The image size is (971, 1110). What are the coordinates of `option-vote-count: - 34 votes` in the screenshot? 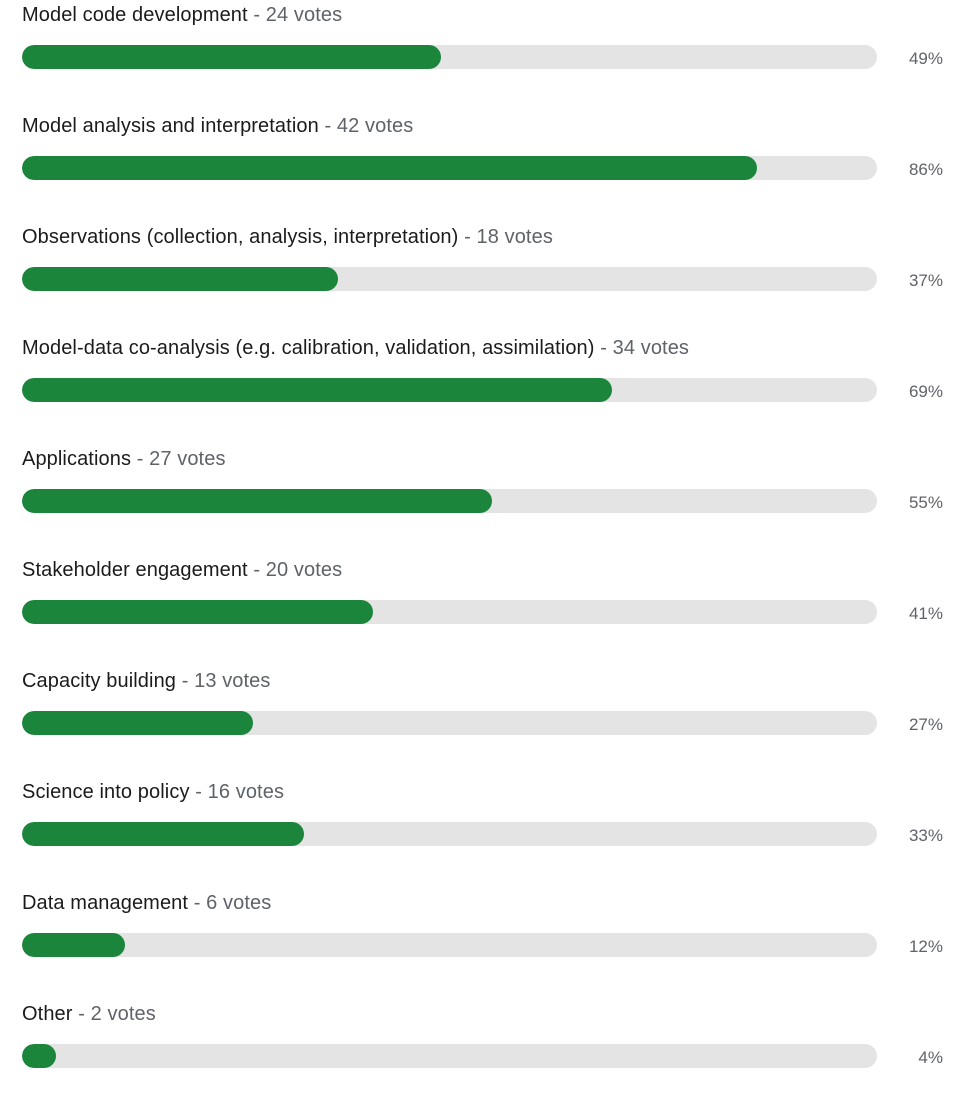 It's located at (645, 348).